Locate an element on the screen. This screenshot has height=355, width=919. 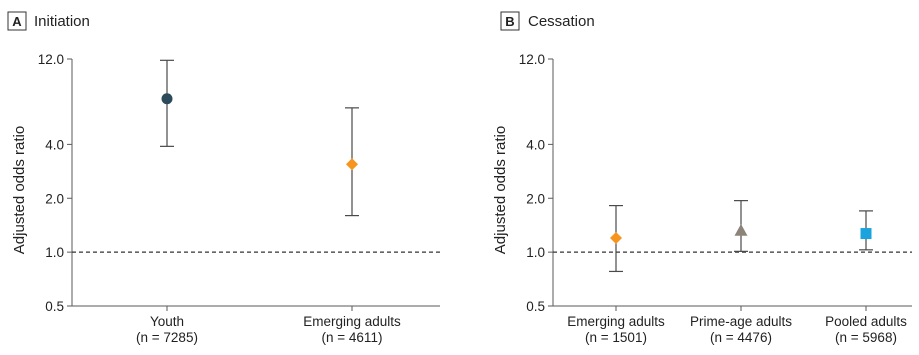
panel-b-y-tick-label: 1.0 is located at coordinates (535, 252).